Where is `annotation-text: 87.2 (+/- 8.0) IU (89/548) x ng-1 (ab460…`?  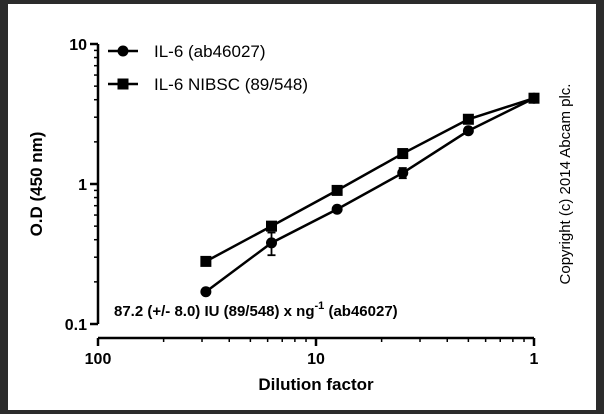
annotation-text: 87.2 (+/- 8.0) IU (89/548) x ng-1 (ab460… is located at coordinates (256, 310).